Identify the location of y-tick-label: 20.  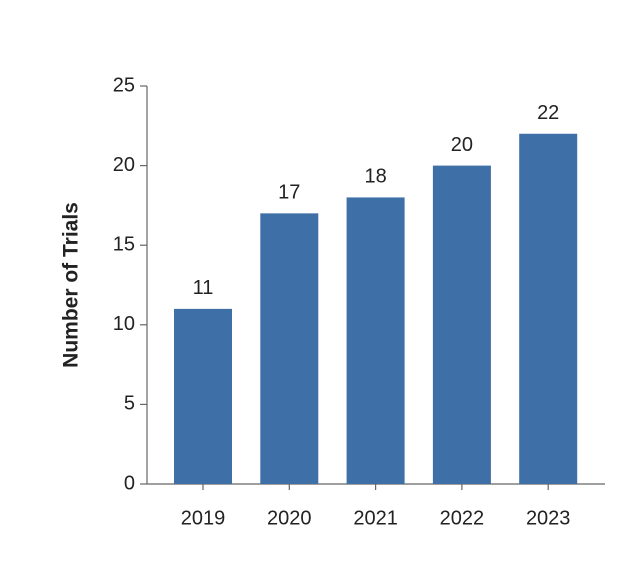
(124, 165).